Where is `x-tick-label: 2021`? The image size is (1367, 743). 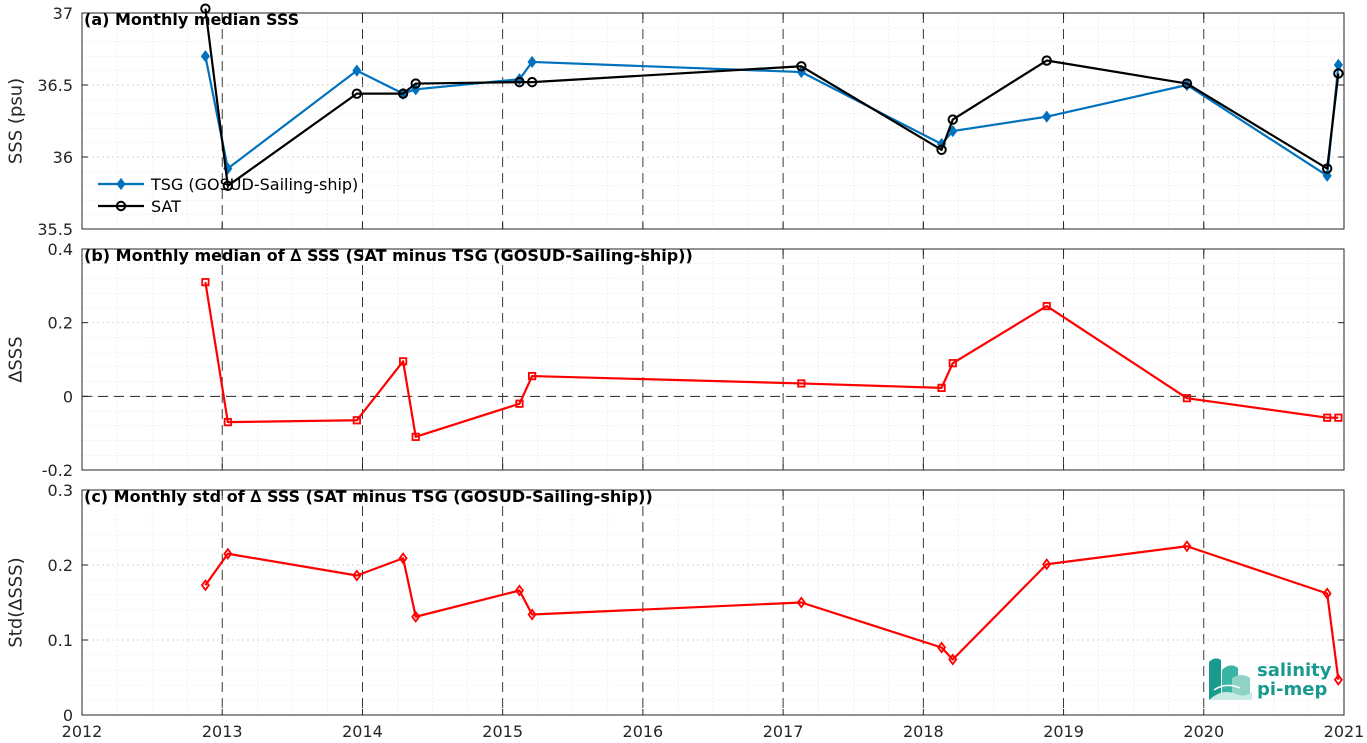
x-tick-label: 2021 is located at coordinates (1344, 731).